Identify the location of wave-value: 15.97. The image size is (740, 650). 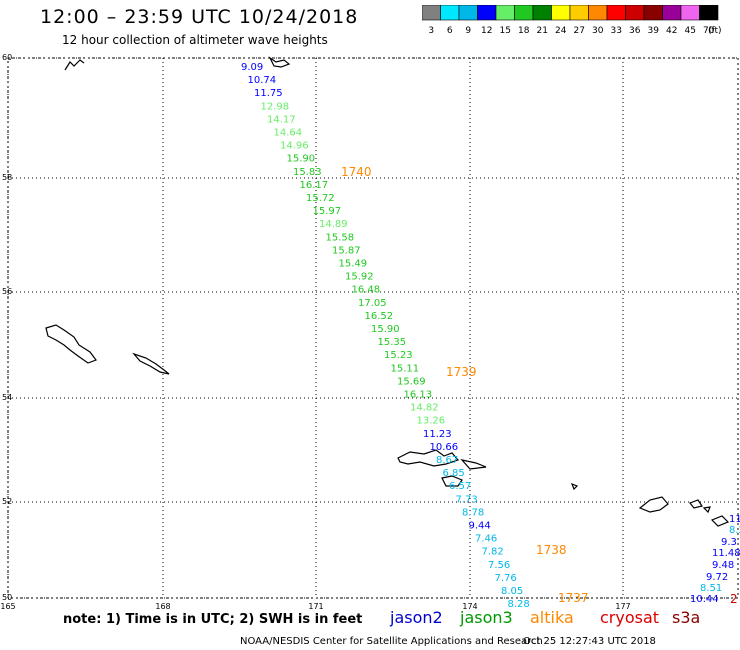
(327, 211).